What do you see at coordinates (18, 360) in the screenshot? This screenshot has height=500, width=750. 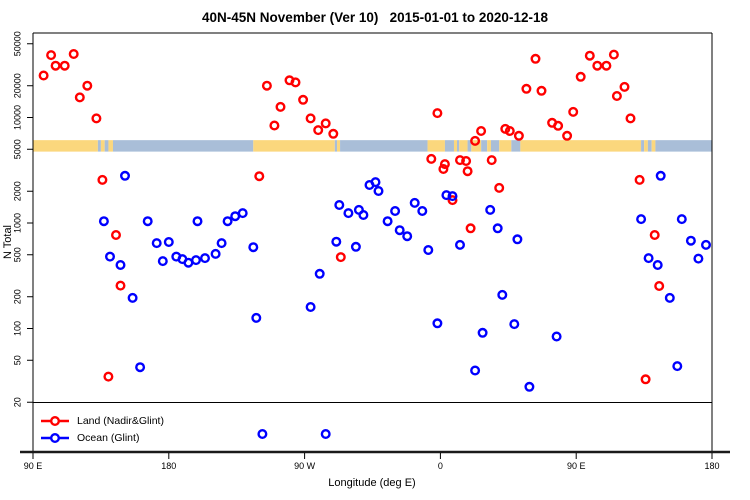 I see `y-tick-label: 50` at bounding box center [18, 360].